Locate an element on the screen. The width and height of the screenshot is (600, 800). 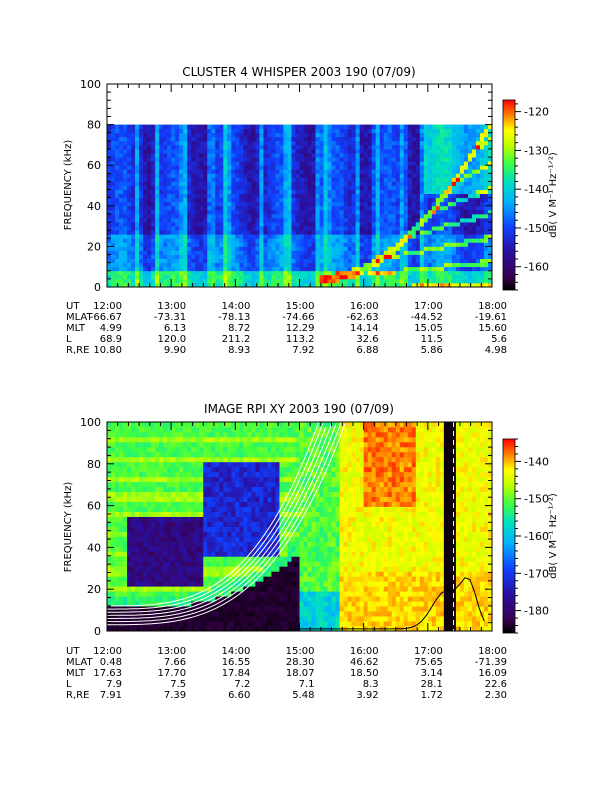
ephemeris-value: 28.1 is located at coordinates (432, 684).